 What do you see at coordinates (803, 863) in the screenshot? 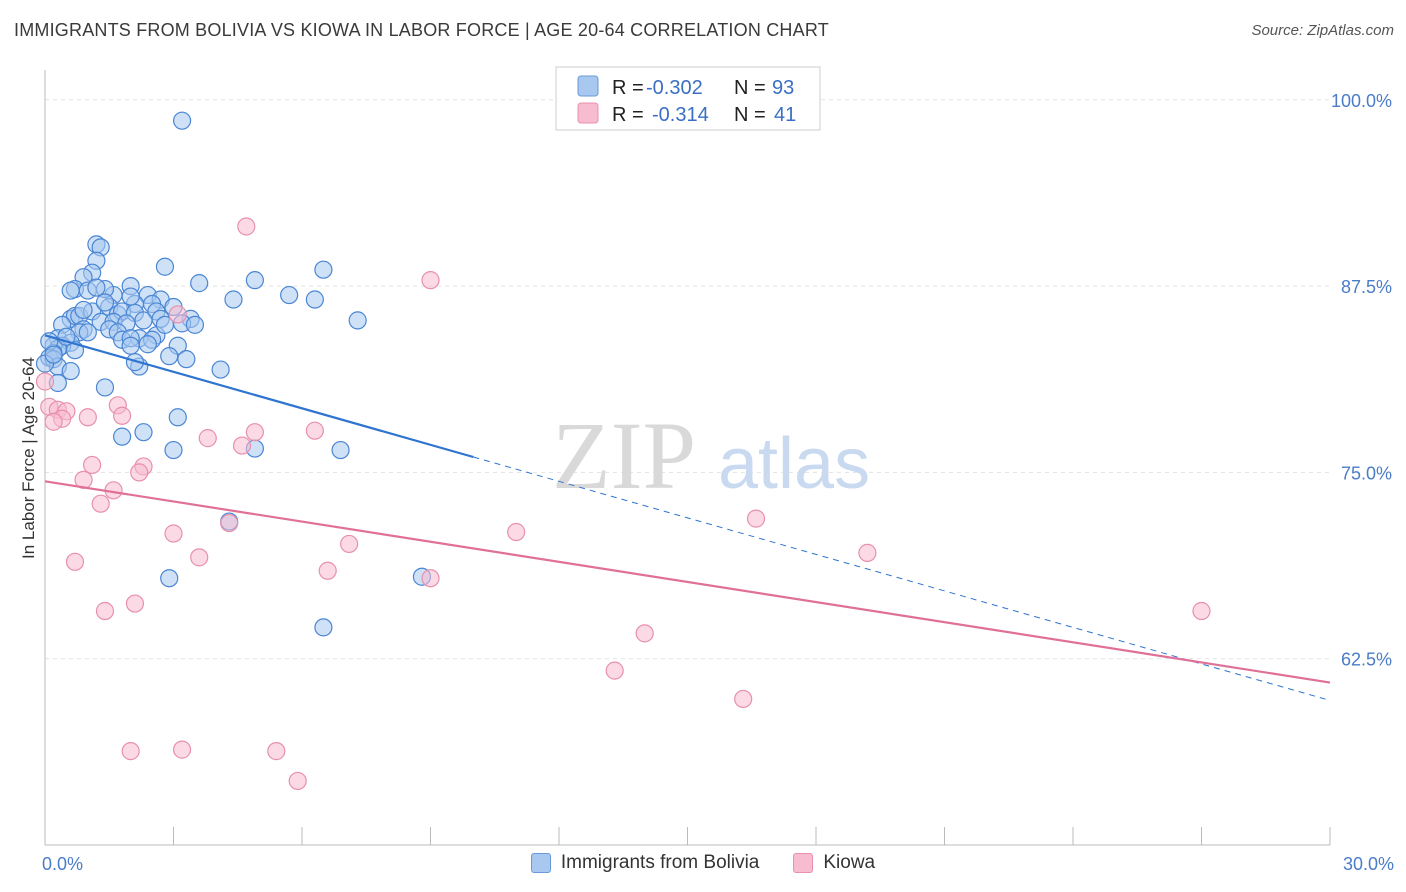
I see `bottom-legend-swatch-kiowa` at bounding box center [803, 863].